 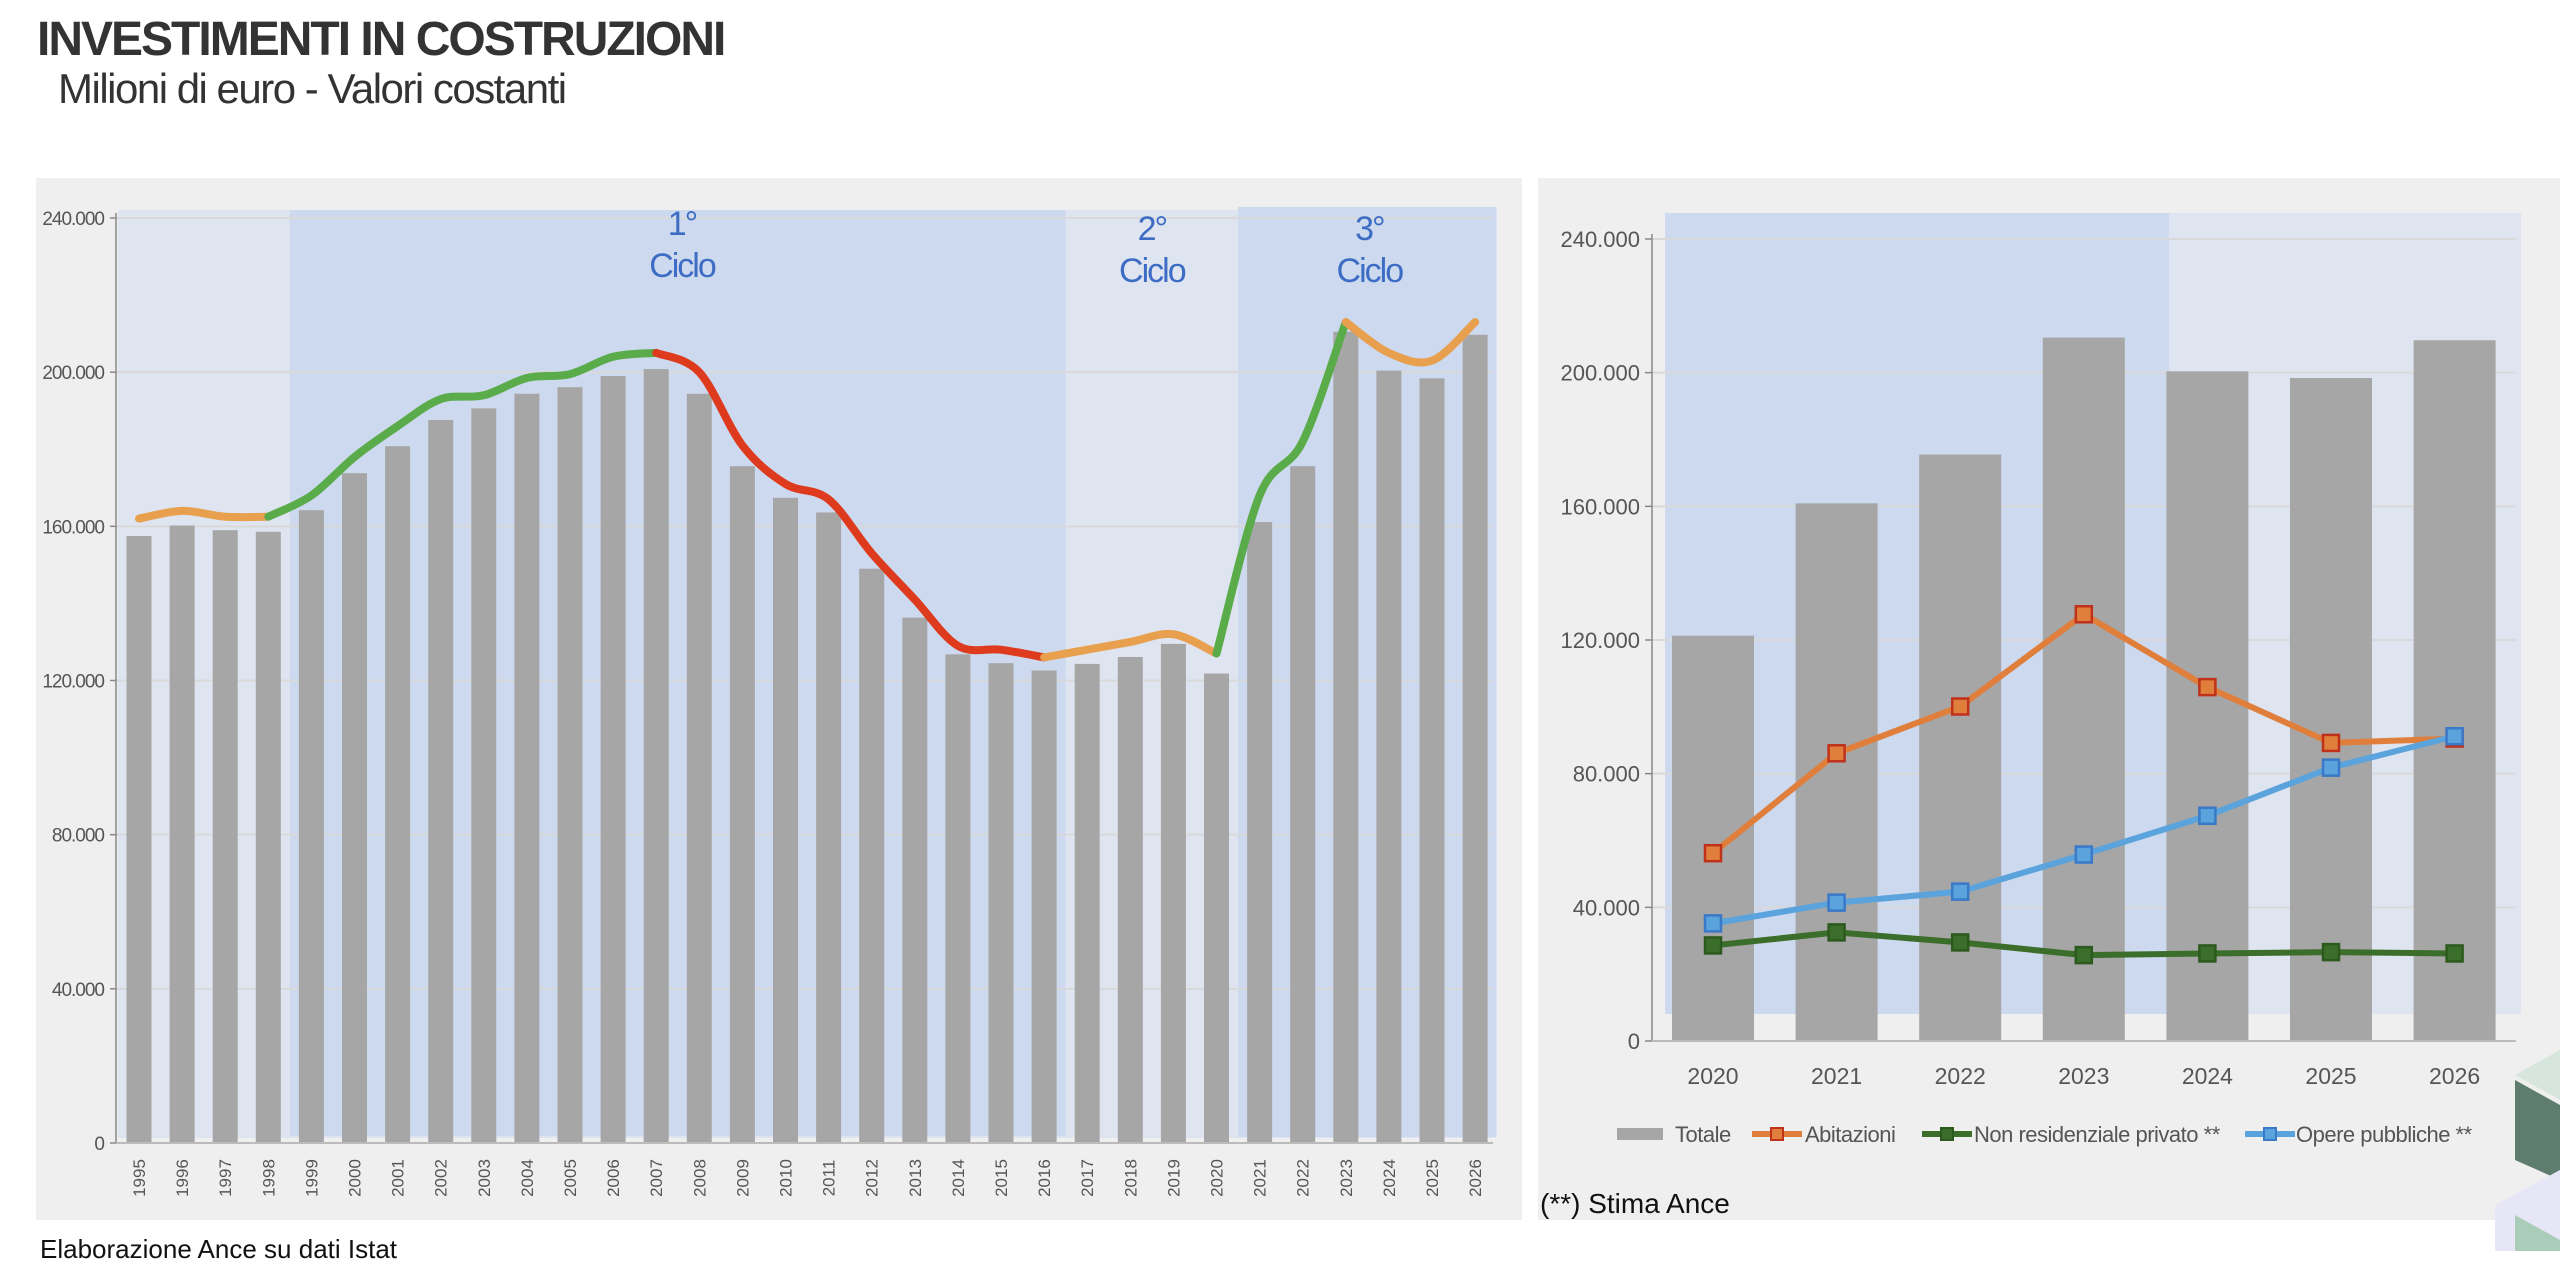 I want to click on x-tick-label: 2013, so click(x=915, y=1178).